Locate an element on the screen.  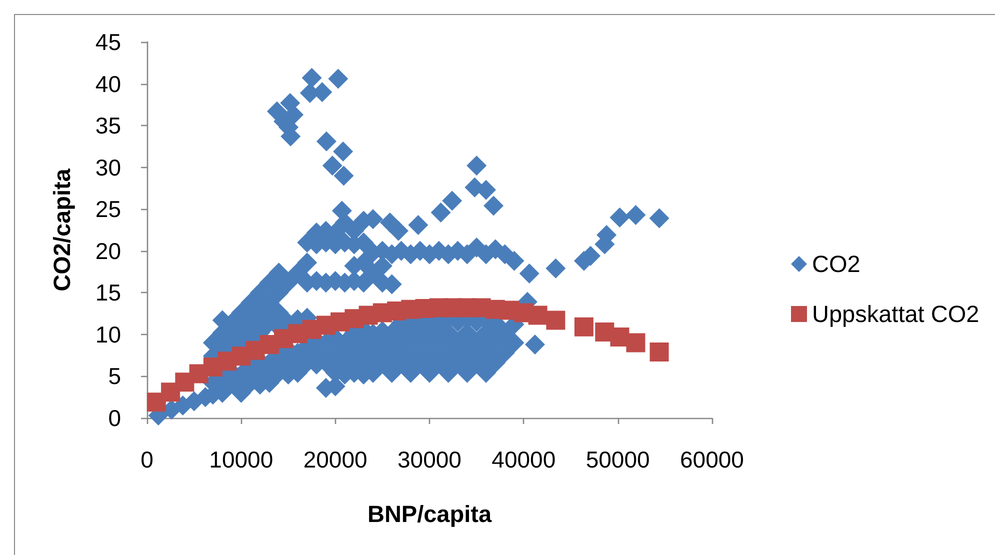
y-tick-label: 0 is located at coordinates (114, 418).